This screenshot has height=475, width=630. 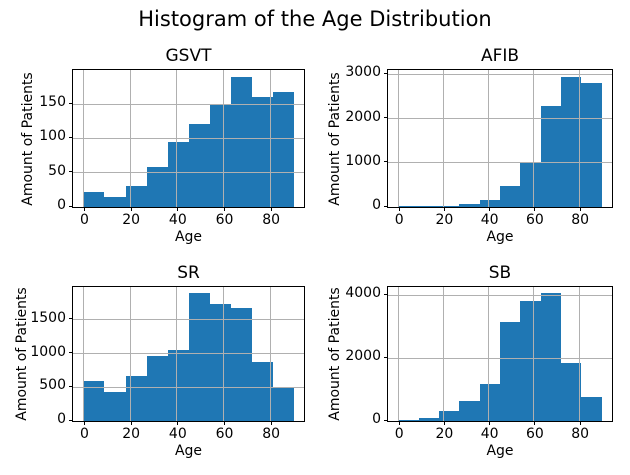 What do you see at coordinates (48, 351) in the screenshot?
I see `y-tick-label: 1000` at bounding box center [48, 351].